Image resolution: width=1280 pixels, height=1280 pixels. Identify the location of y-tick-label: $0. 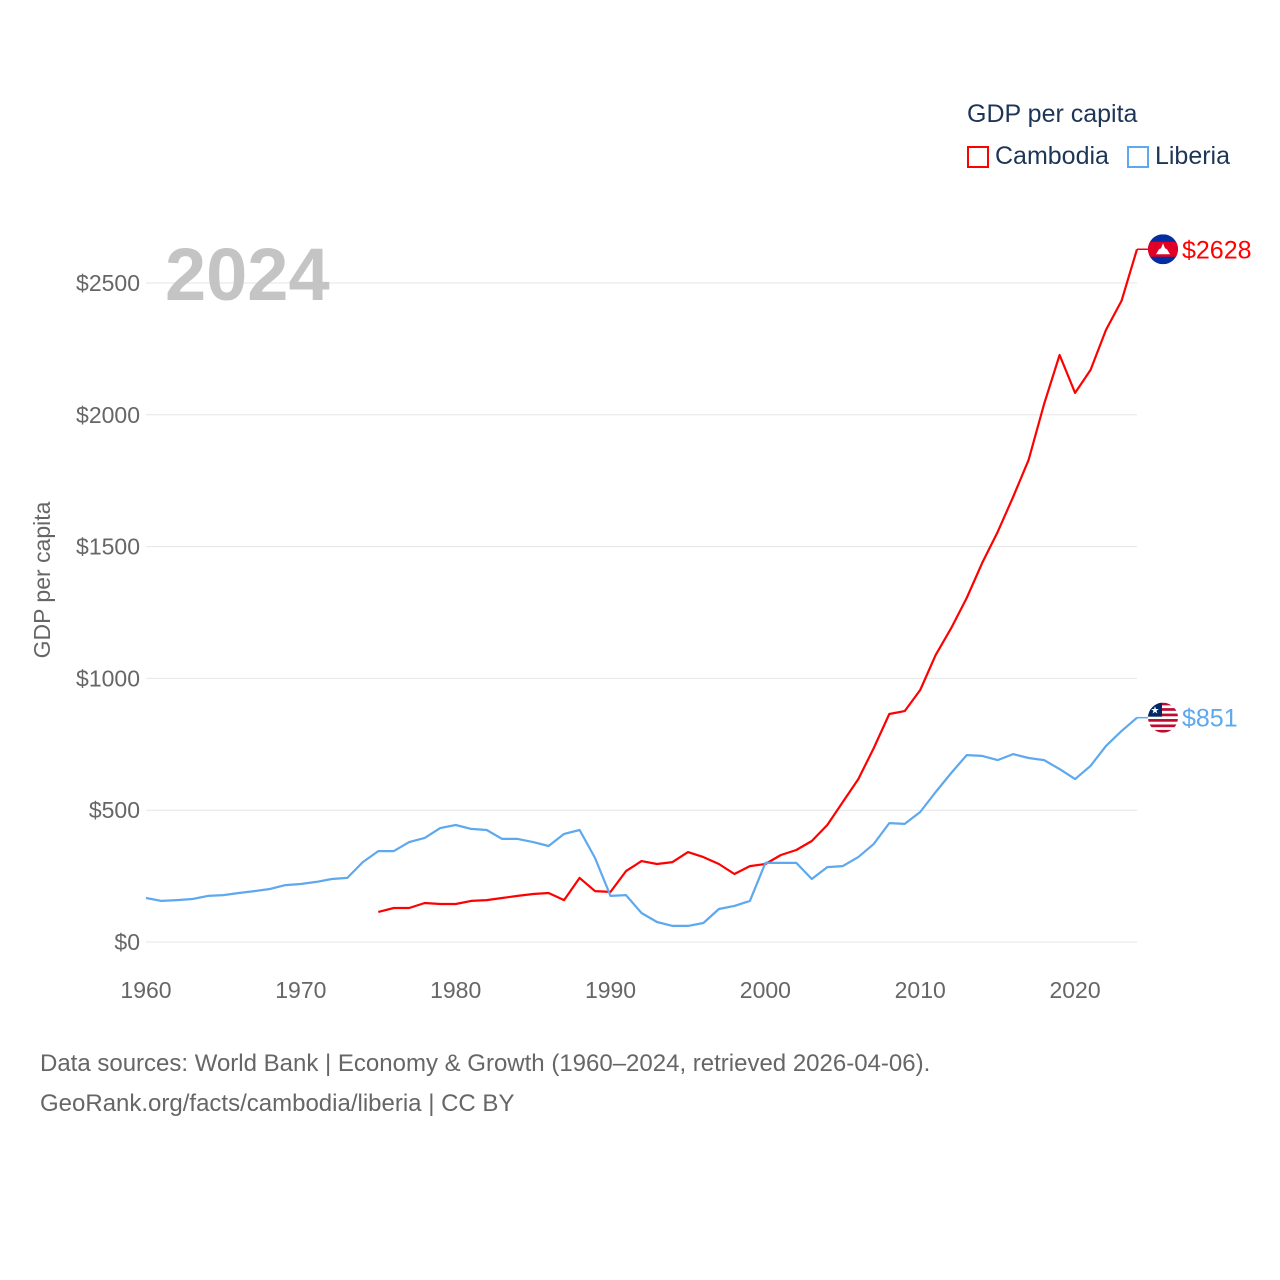
(127, 942).